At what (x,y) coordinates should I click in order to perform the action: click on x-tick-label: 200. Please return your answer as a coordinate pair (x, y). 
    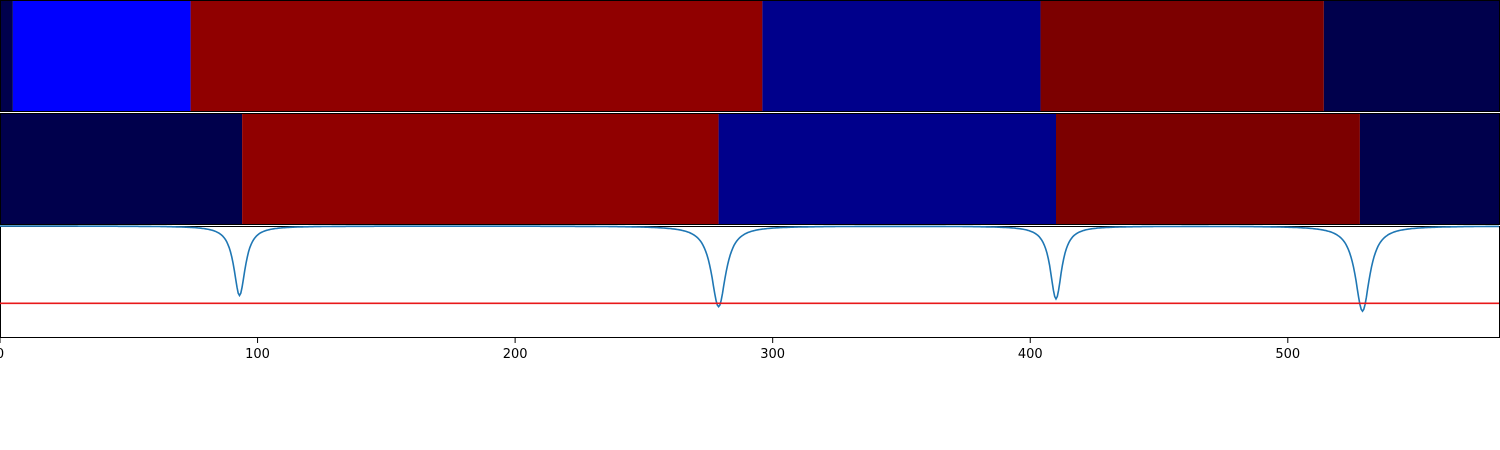
    Looking at the image, I should click on (515, 354).